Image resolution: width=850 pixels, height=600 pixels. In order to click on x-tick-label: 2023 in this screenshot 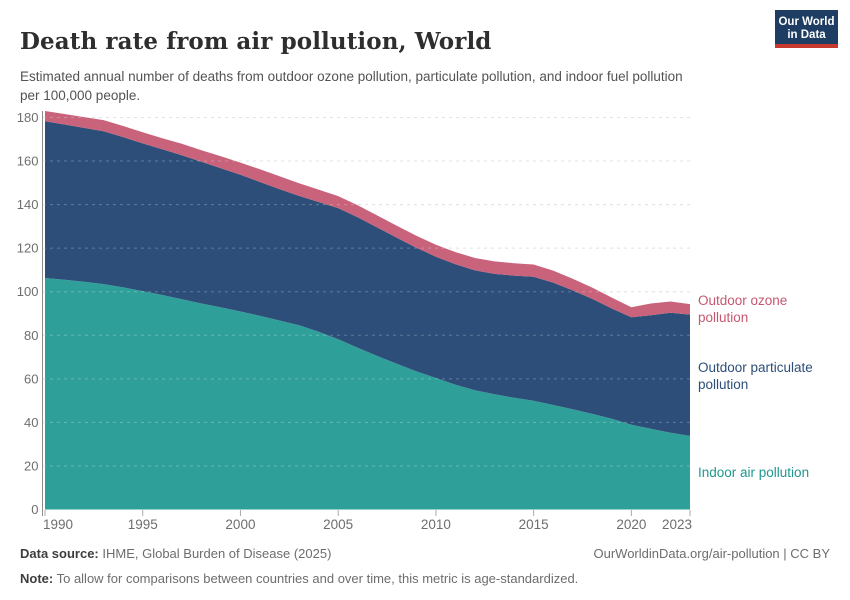, I will do `click(677, 524)`.